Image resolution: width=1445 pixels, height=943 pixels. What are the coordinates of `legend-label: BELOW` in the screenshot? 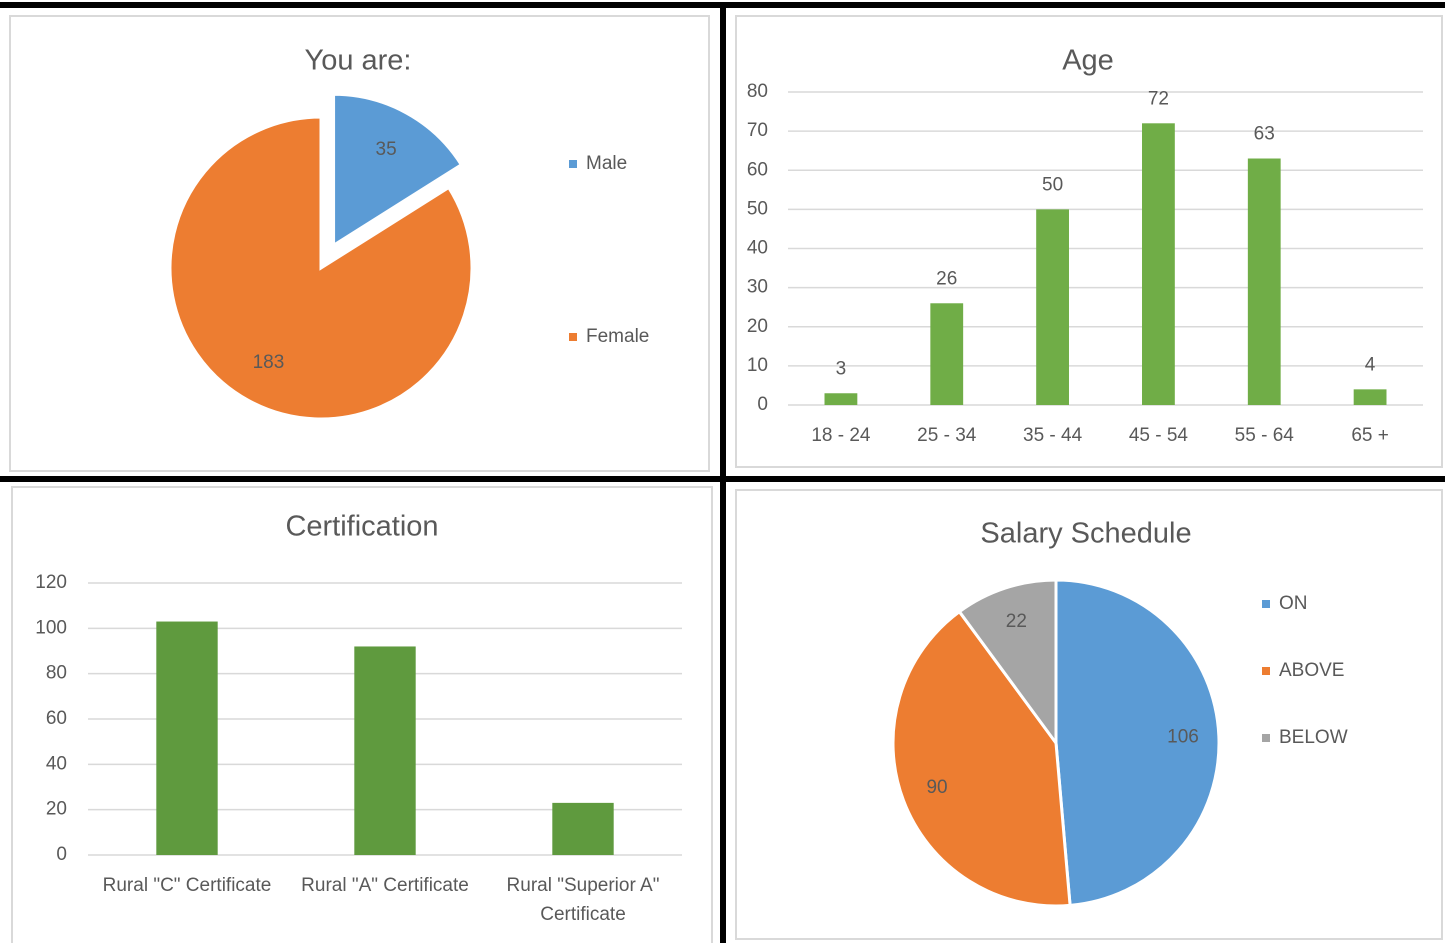 It's located at (1313, 737).